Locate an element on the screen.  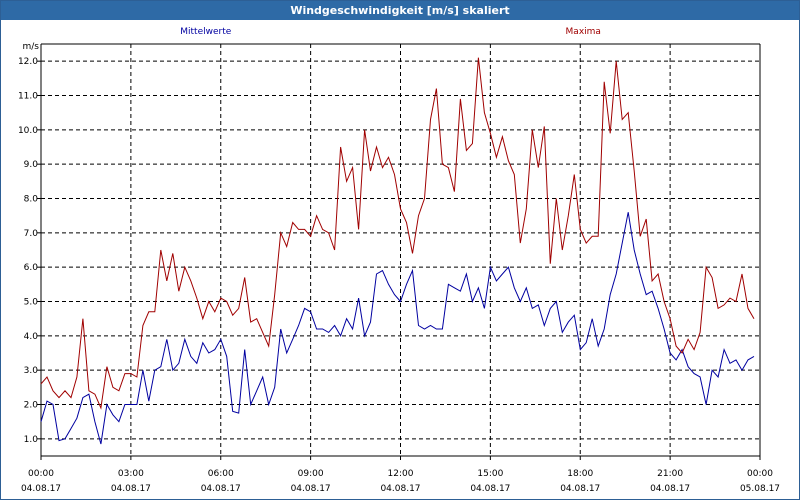
x-tick-time: 21:00 is located at coordinates (670, 474).